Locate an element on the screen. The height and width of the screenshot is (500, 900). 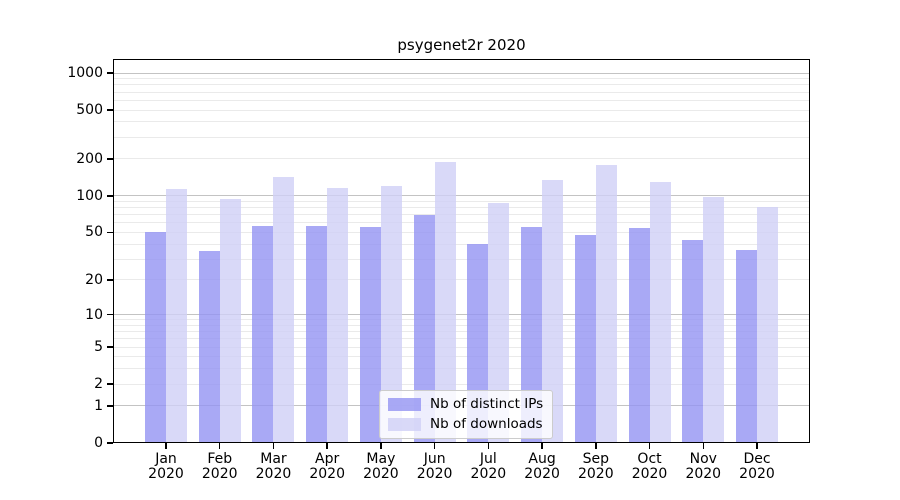
x-tick-label: Aug 2020 is located at coordinates (542, 466).